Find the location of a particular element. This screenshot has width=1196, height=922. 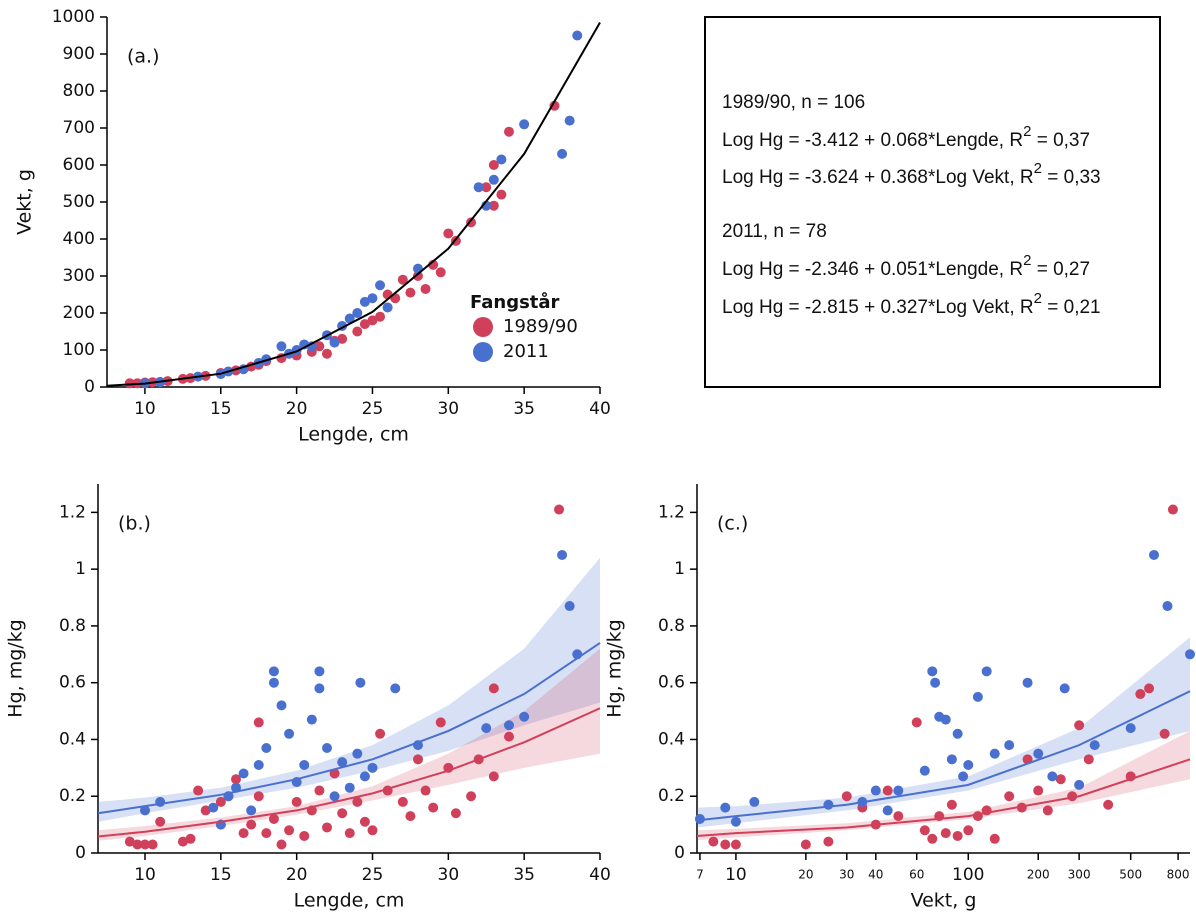

y-tick-label: 1 is located at coordinates (679, 569).